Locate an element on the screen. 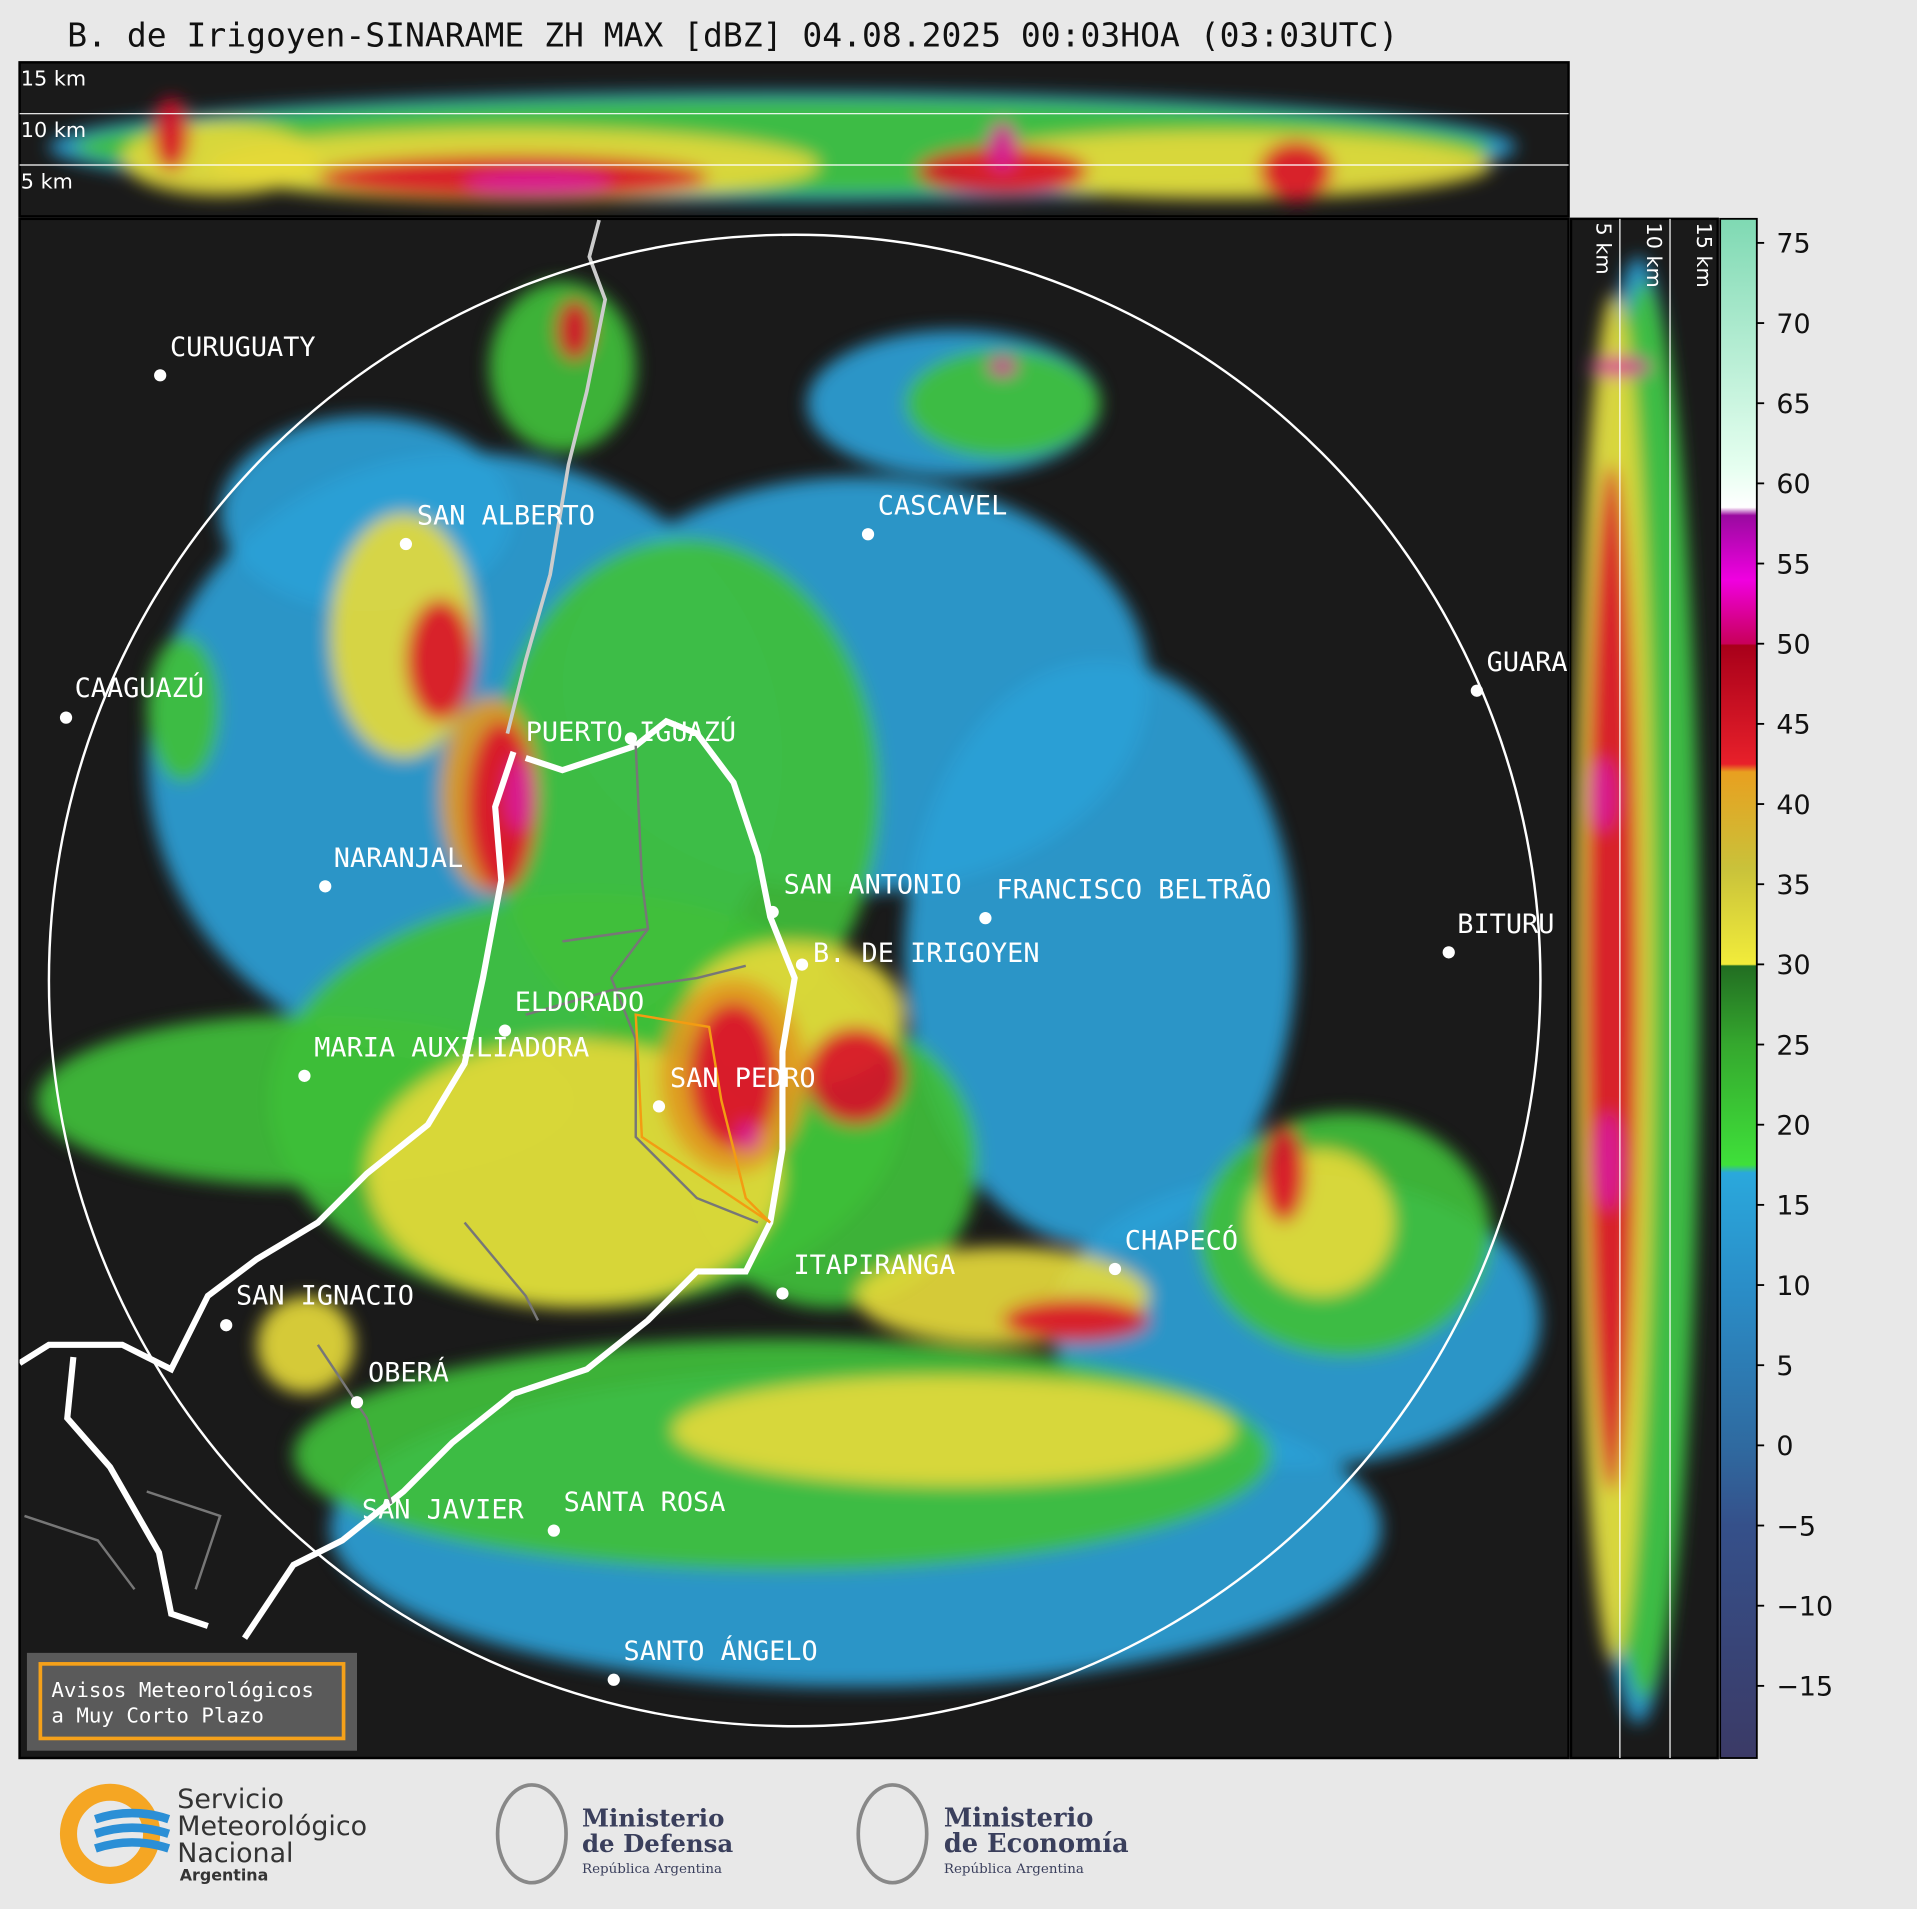  warning-area is located at coordinates (703, 1118).